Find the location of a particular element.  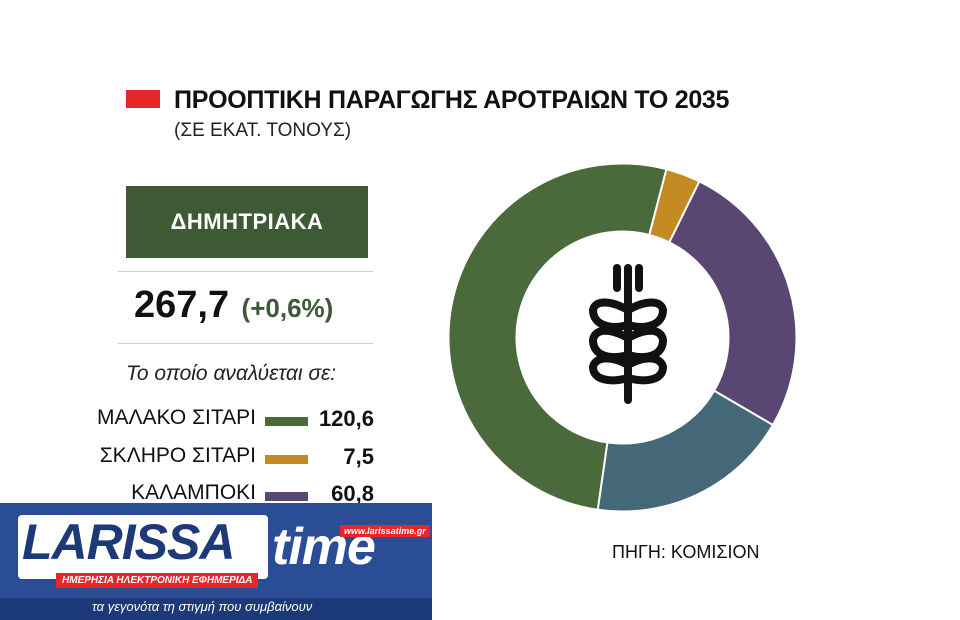

total-value: 267,7 is located at coordinates (182, 305).